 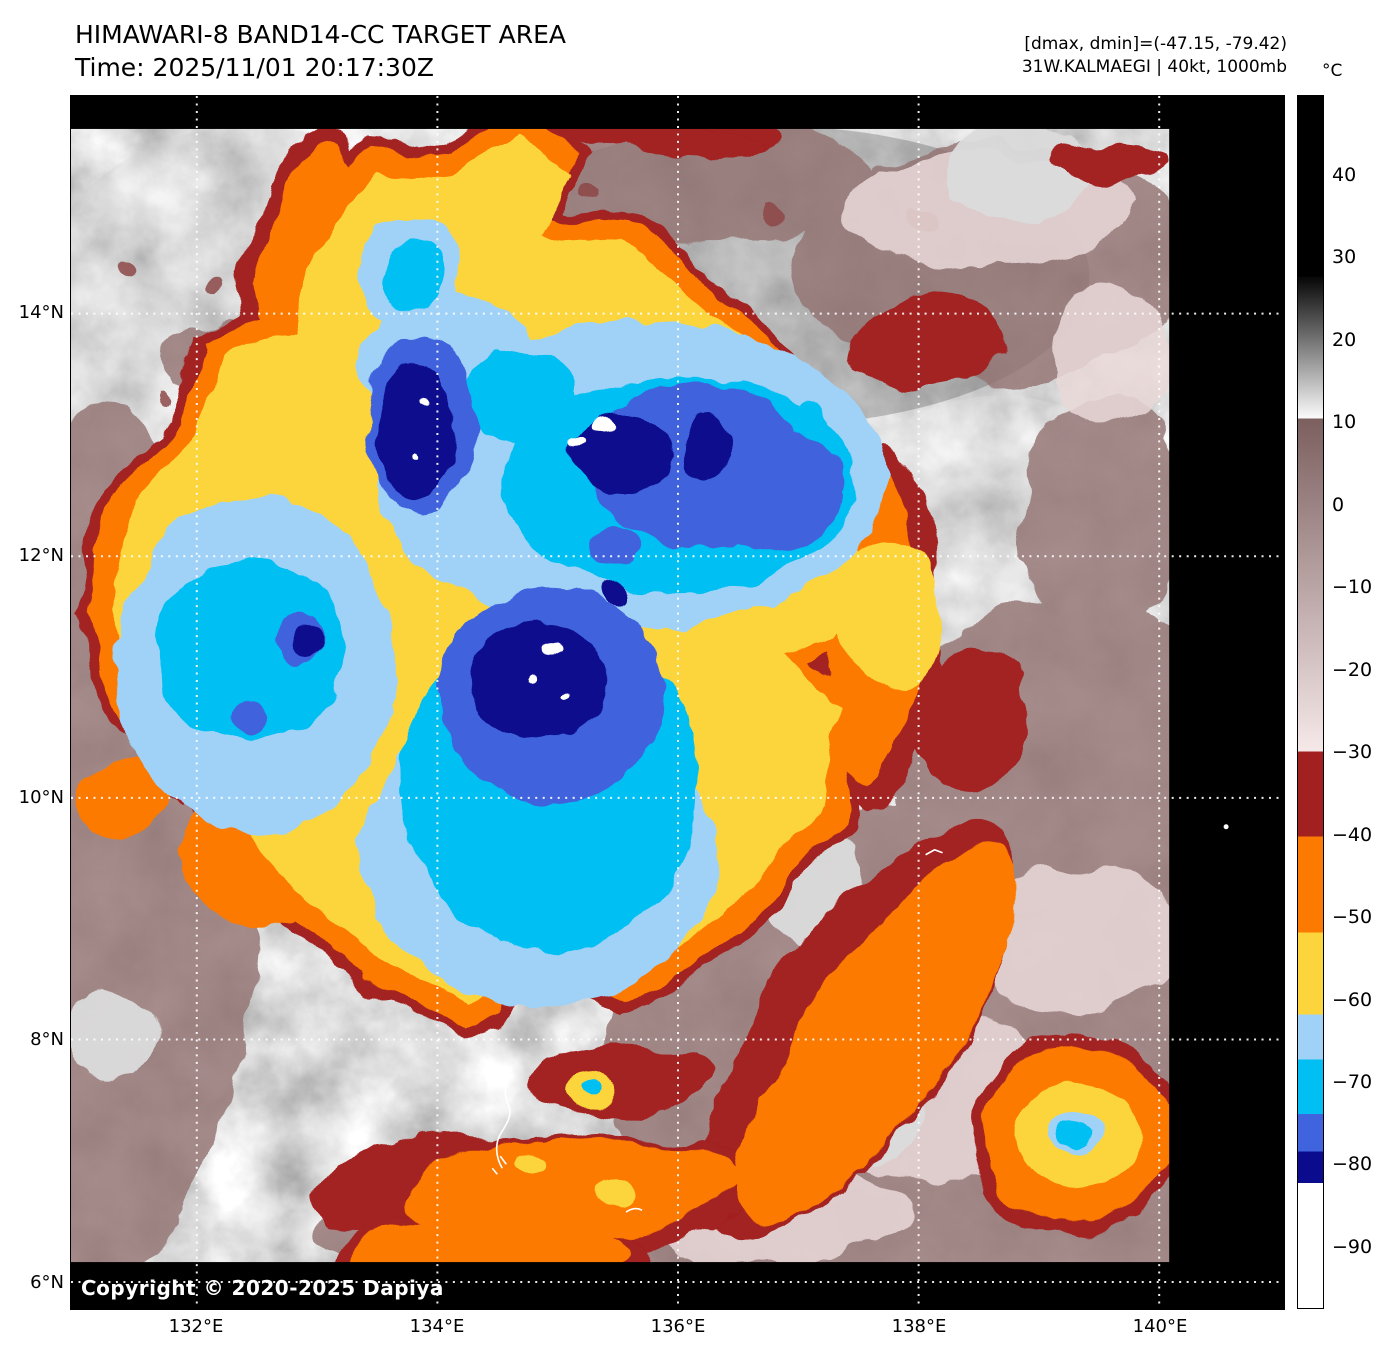 I want to click on colorbar-tick-label: −80, so click(x=1352, y=1164).